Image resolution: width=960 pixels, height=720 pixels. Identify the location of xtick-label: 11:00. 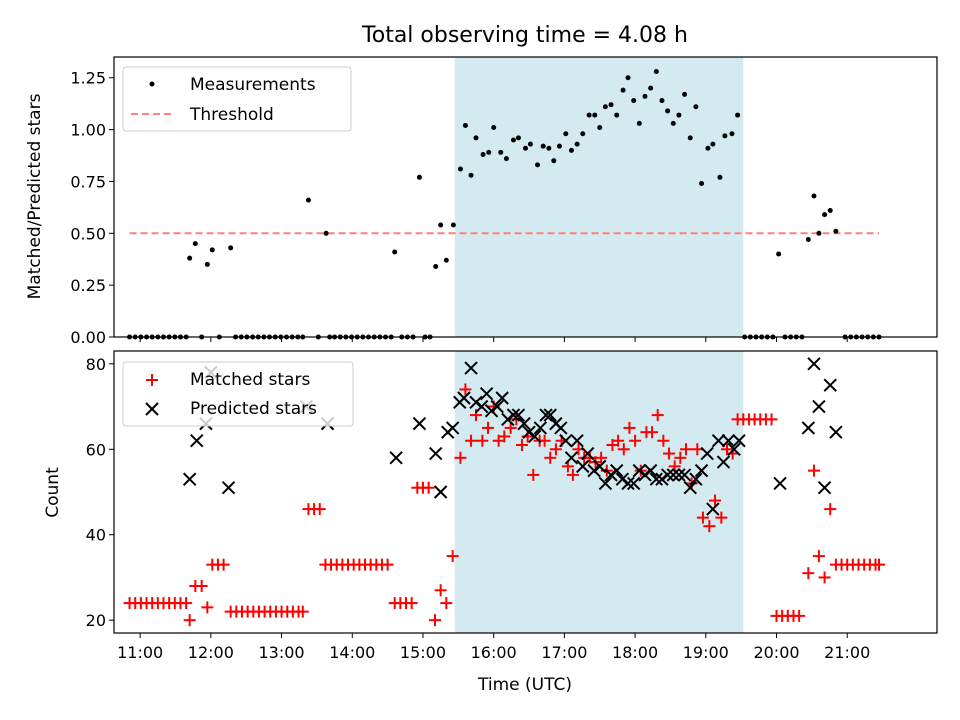
(140, 652).